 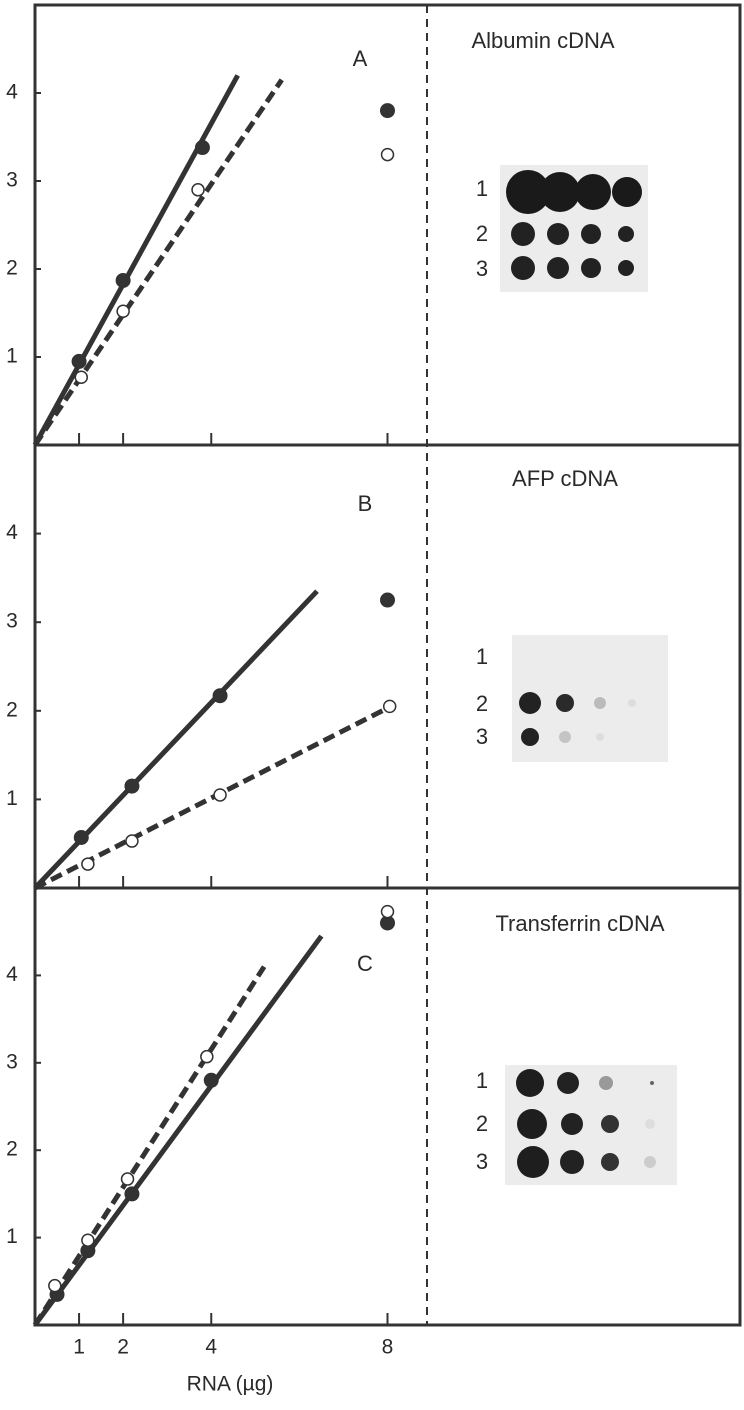 I want to click on panel-letter: B, so click(x=365, y=503).